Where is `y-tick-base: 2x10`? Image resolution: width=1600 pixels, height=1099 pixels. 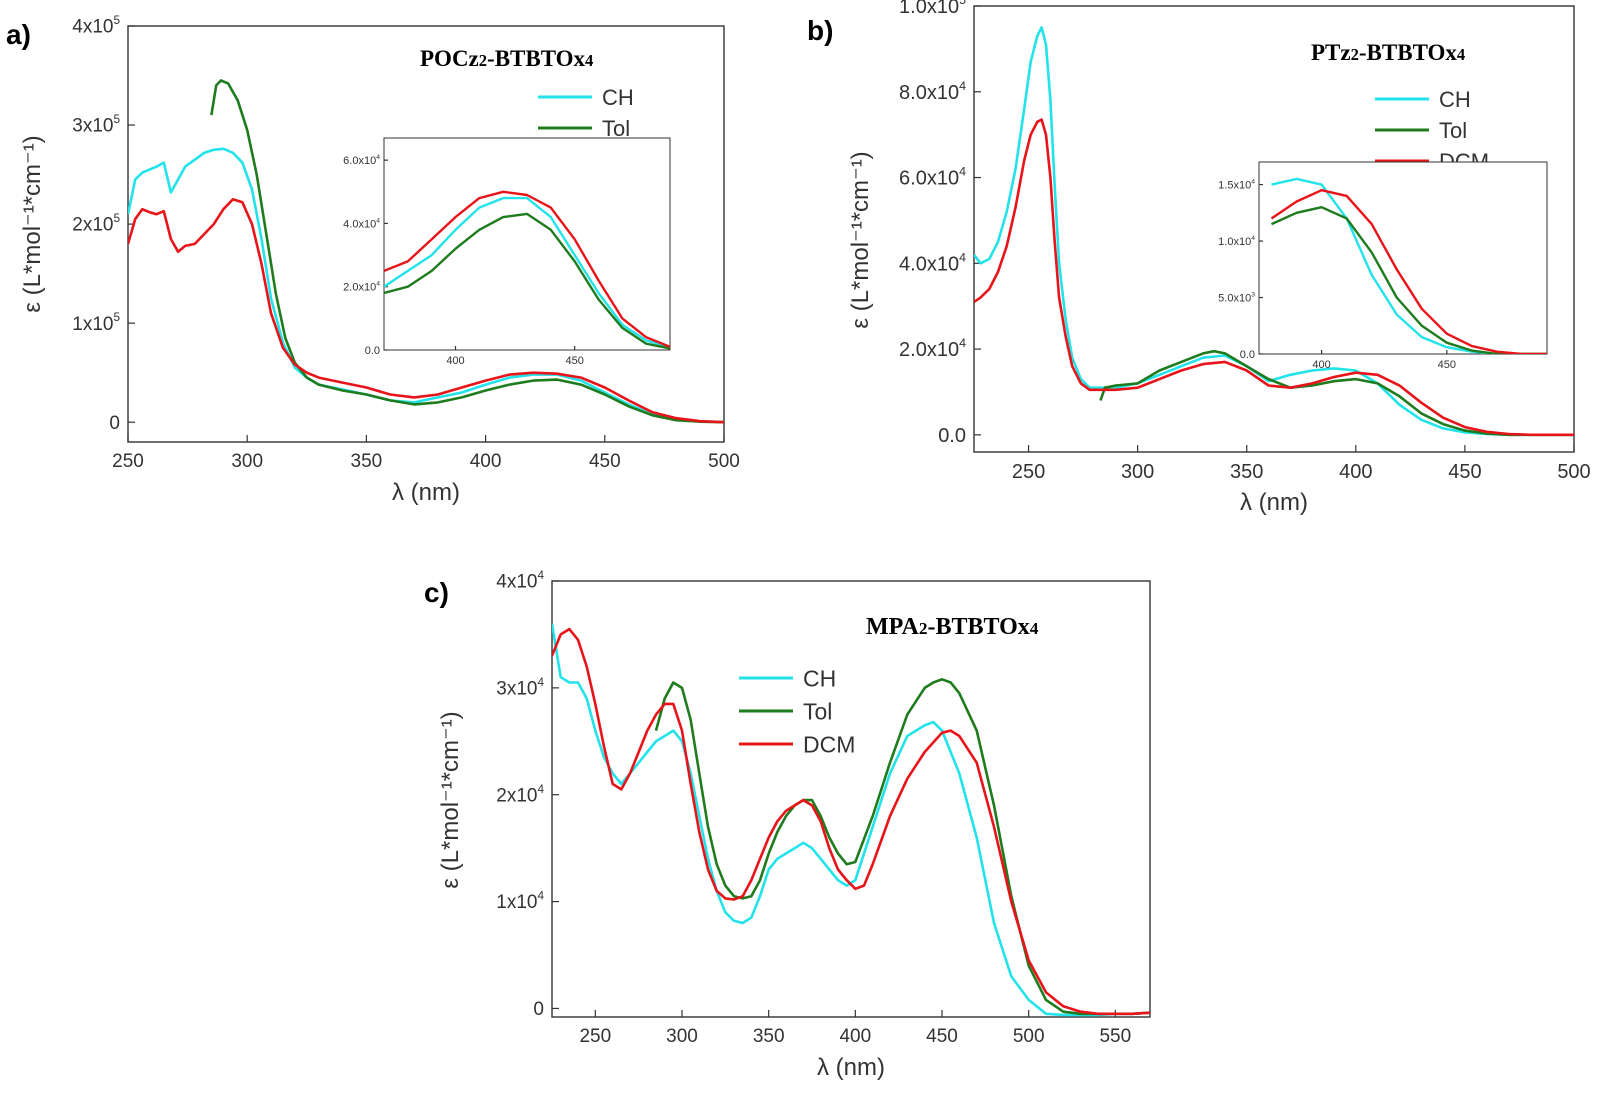
y-tick-base: 2x10 is located at coordinates (92, 225).